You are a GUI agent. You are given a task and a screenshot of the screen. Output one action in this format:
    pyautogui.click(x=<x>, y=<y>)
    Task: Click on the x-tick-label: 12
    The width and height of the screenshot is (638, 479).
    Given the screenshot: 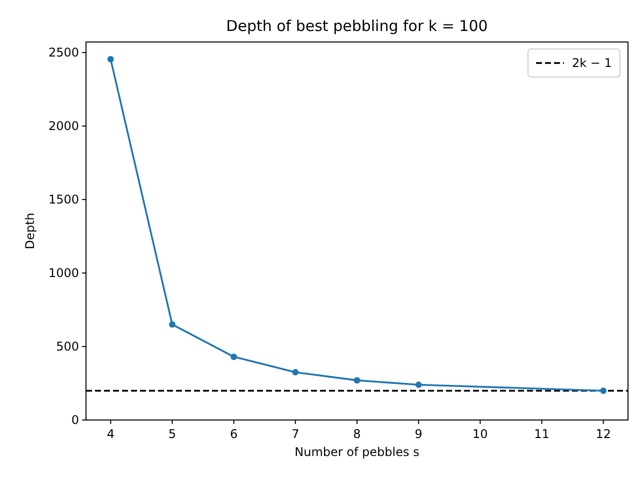 What is the action you would take?
    pyautogui.click(x=604, y=434)
    